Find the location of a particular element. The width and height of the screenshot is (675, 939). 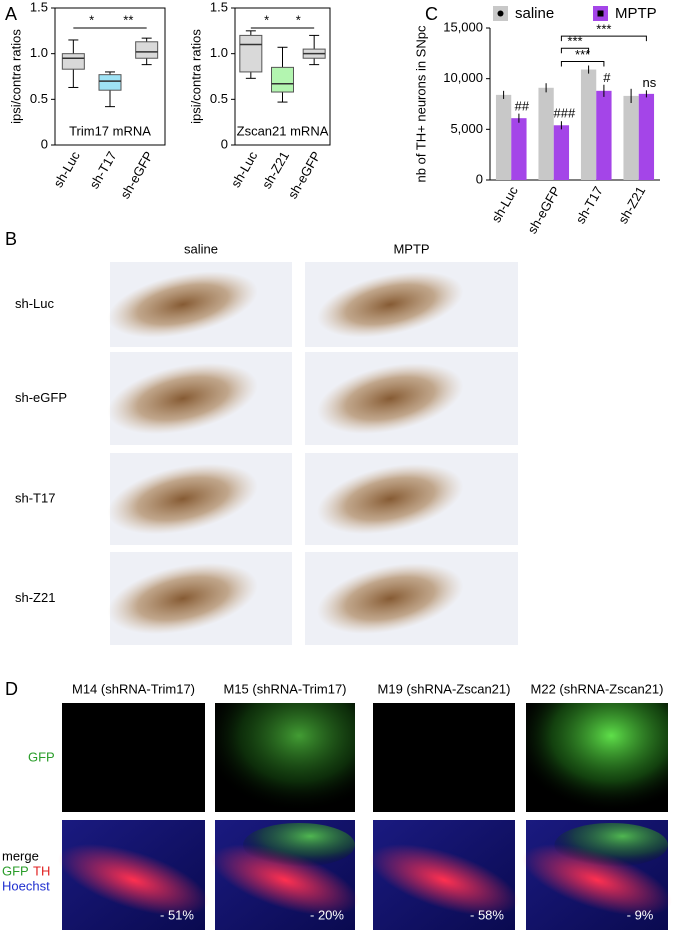

significance-label: ns is located at coordinates (650, 82).